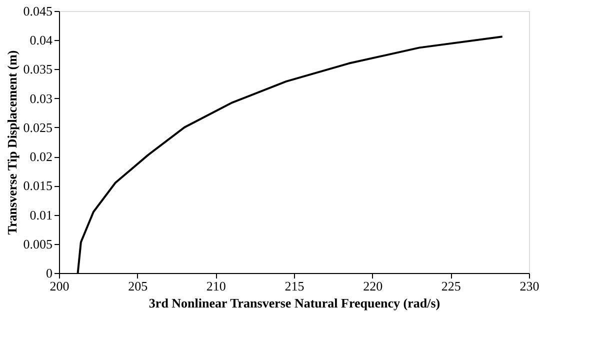 This screenshot has height=339, width=609. I want to click on y-axis-title: Transverse Tip Displacement (m), so click(12, 142).